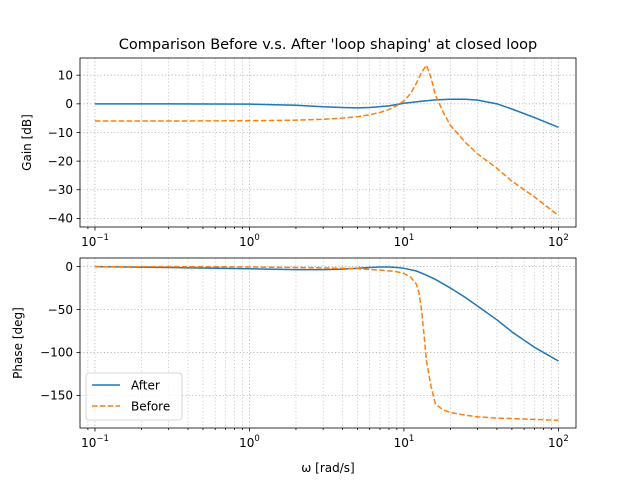 The width and height of the screenshot is (640, 480). What do you see at coordinates (56, 353) in the screenshot?
I see `phase-y-tick-label: −100` at bounding box center [56, 353].